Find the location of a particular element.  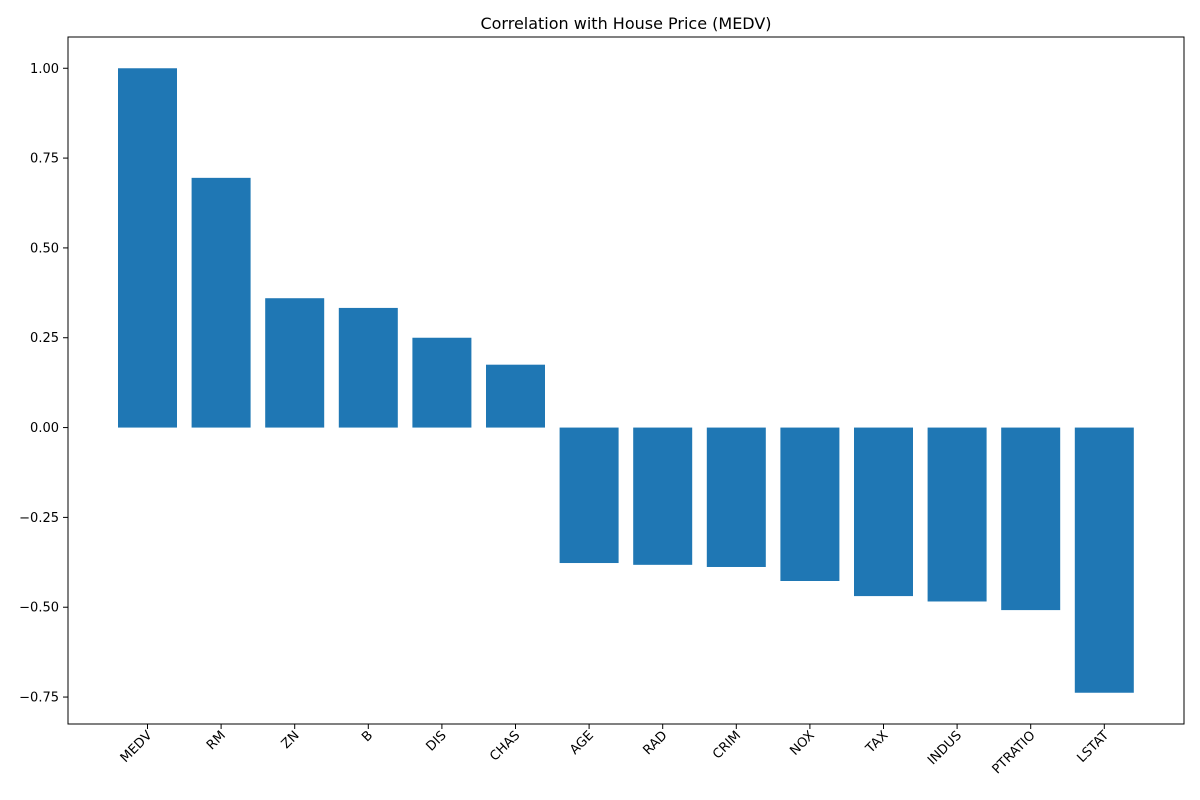

x-tick-label: NOX is located at coordinates (802, 743).